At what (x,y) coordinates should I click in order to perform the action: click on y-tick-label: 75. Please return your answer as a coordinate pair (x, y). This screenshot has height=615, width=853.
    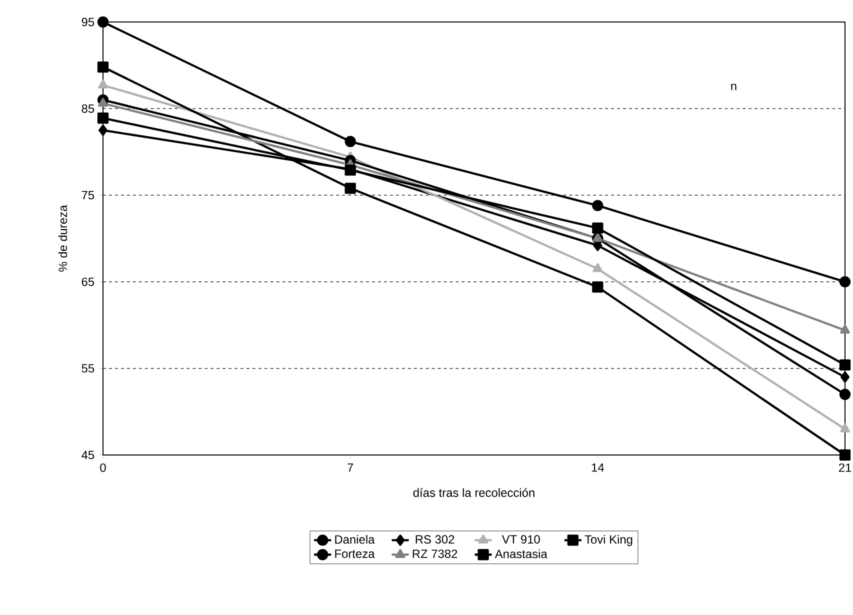
    Looking at the image, I should click on (88, 195).